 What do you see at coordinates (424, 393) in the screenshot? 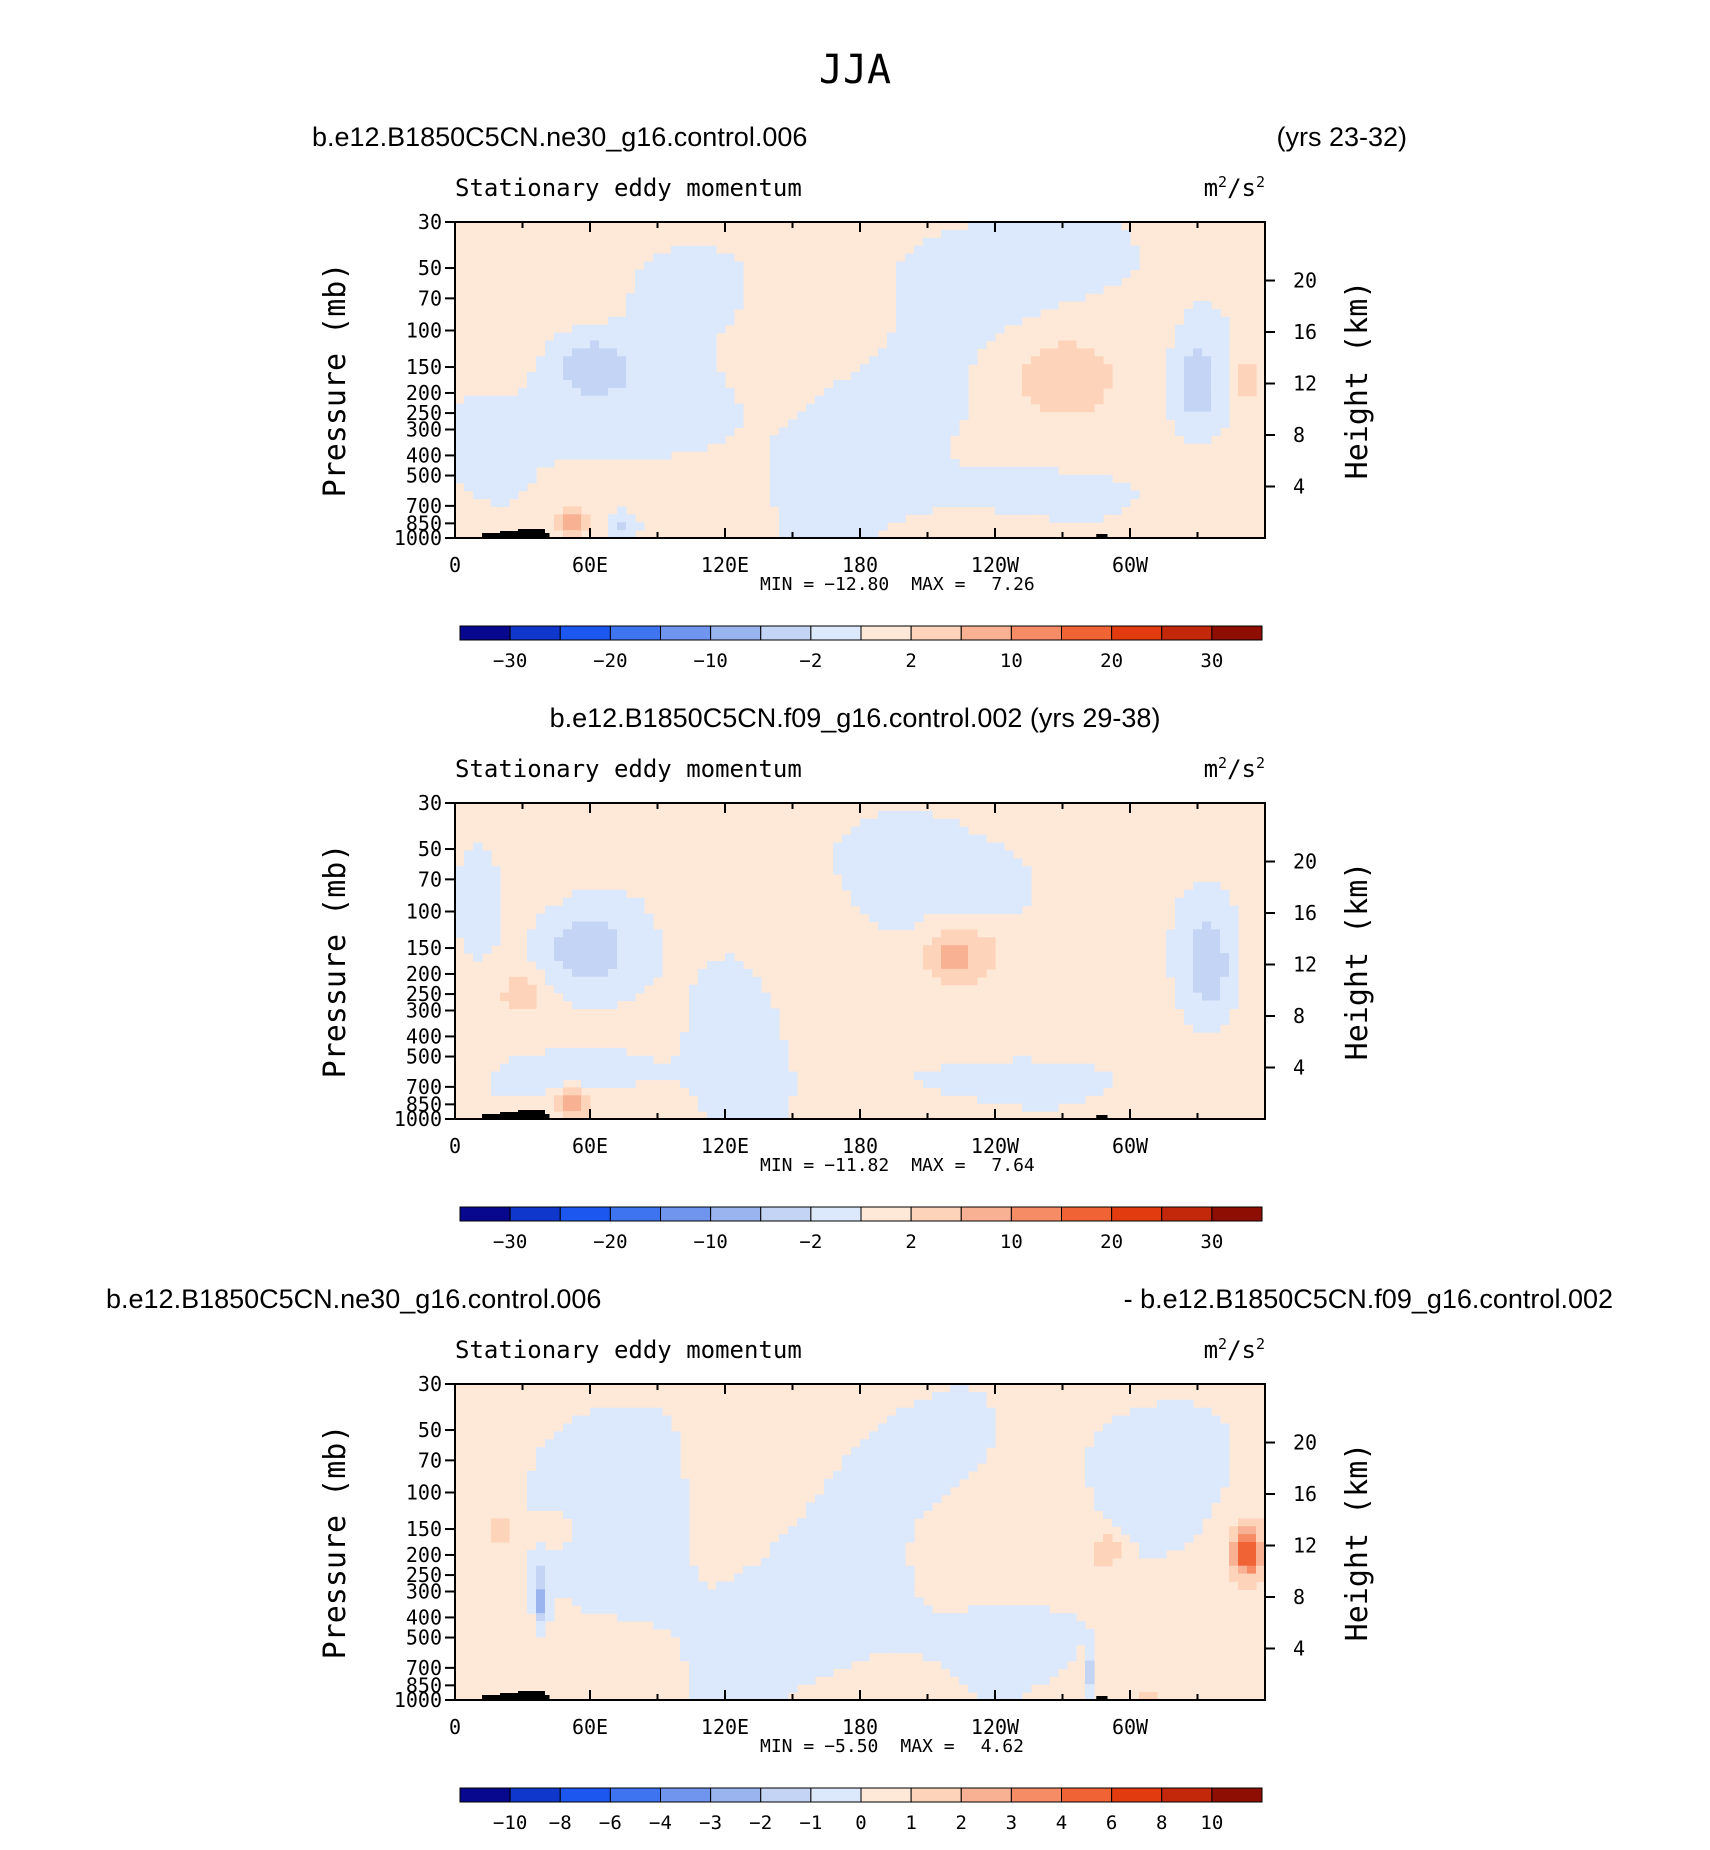
I see `pressure-tick-label: 200` at bounding box center [424, 393].